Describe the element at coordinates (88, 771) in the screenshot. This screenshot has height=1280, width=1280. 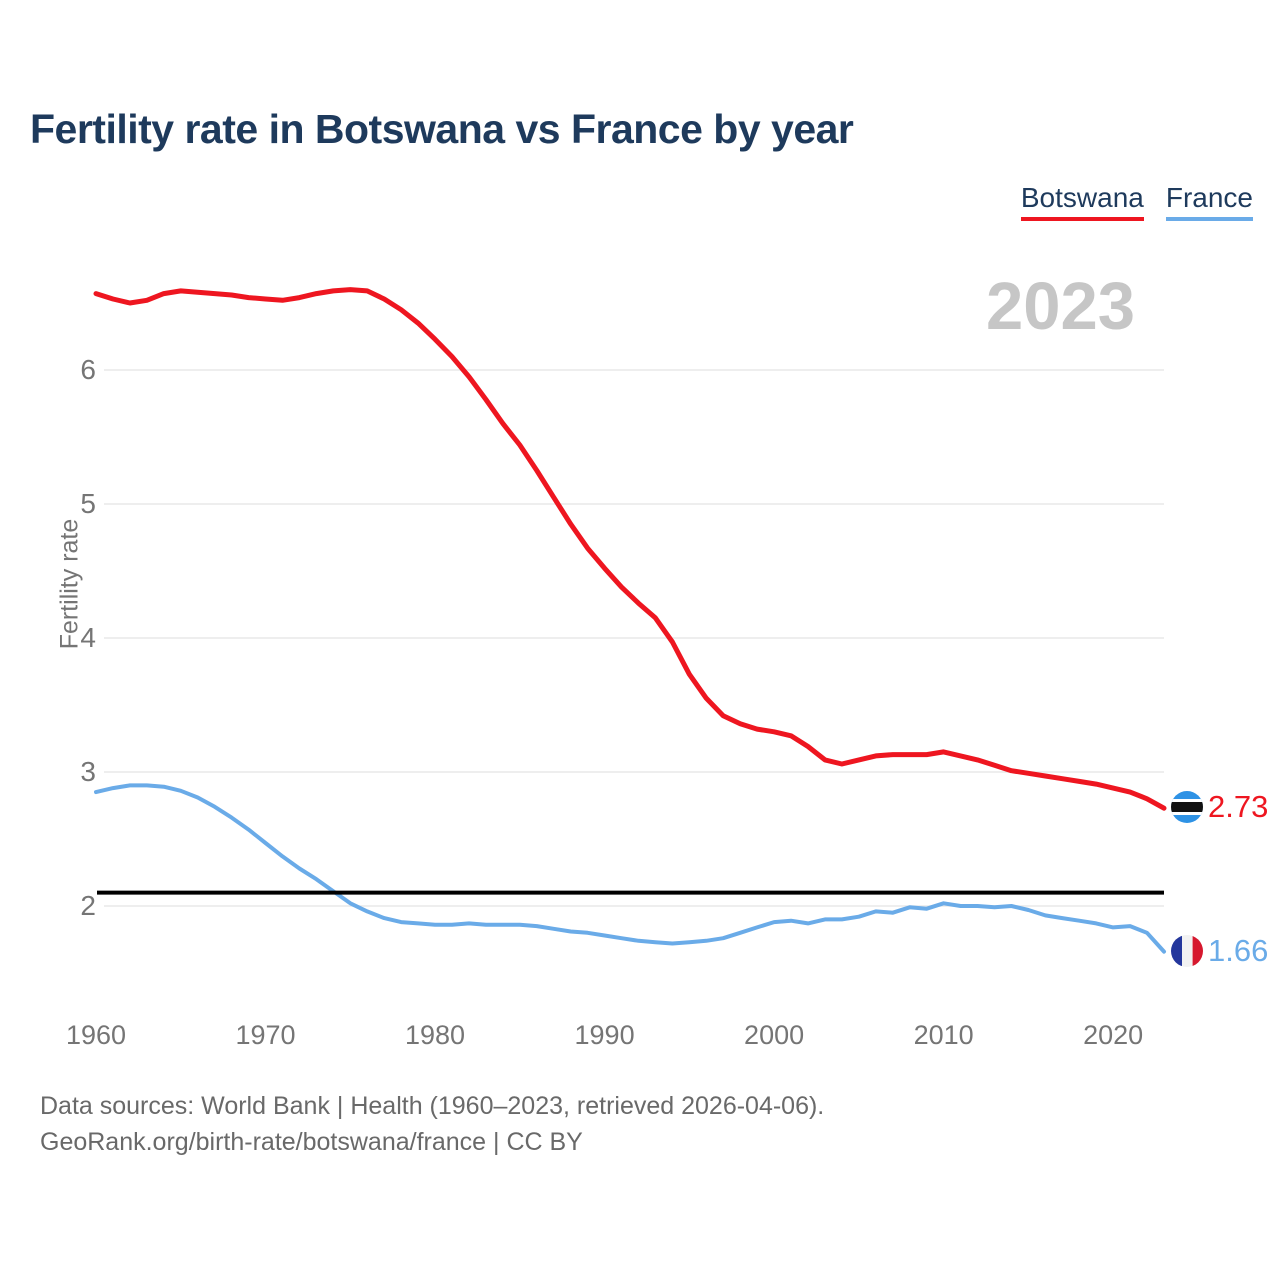
I see `y-tick-label-3: 3` at that location.